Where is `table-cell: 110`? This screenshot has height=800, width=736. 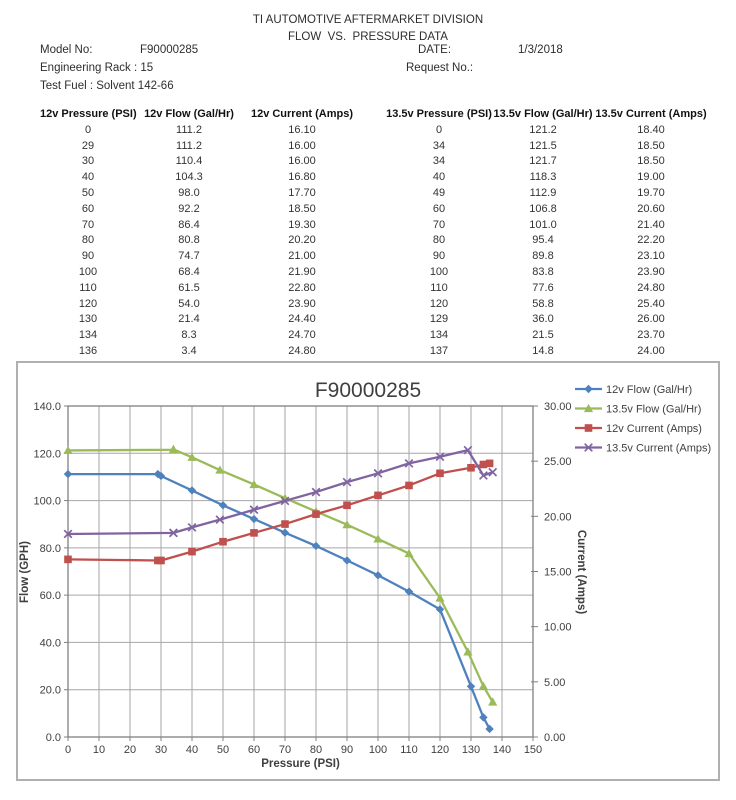
table-cell: 110 is located at coordinates (88, 287).